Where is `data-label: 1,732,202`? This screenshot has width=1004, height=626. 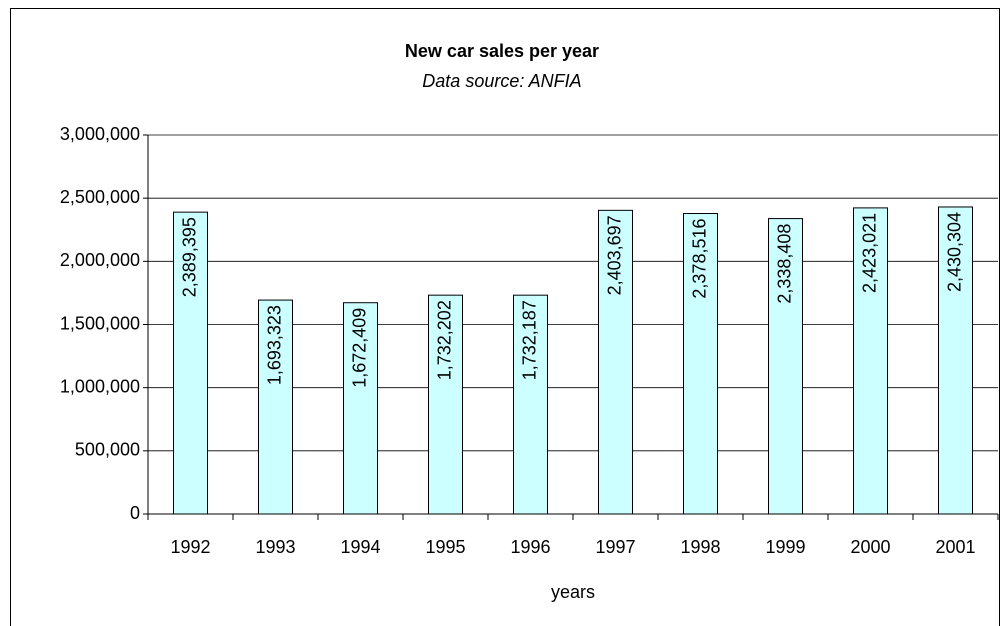 data-label: 1,732,202 is located at coordinates (444, 340).